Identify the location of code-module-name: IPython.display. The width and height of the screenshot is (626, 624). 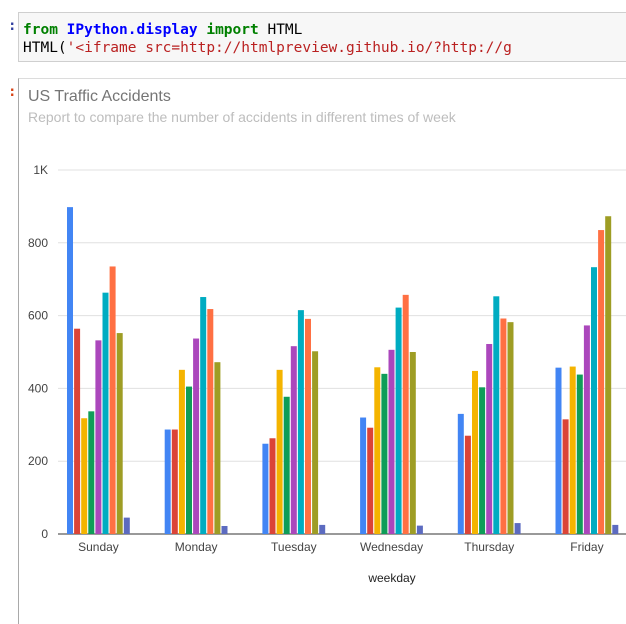
(132, 30).